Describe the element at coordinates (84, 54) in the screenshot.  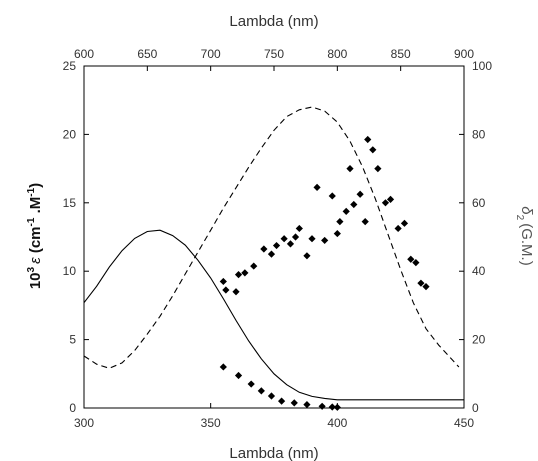
I see `top-tick-label: 600` at that location.